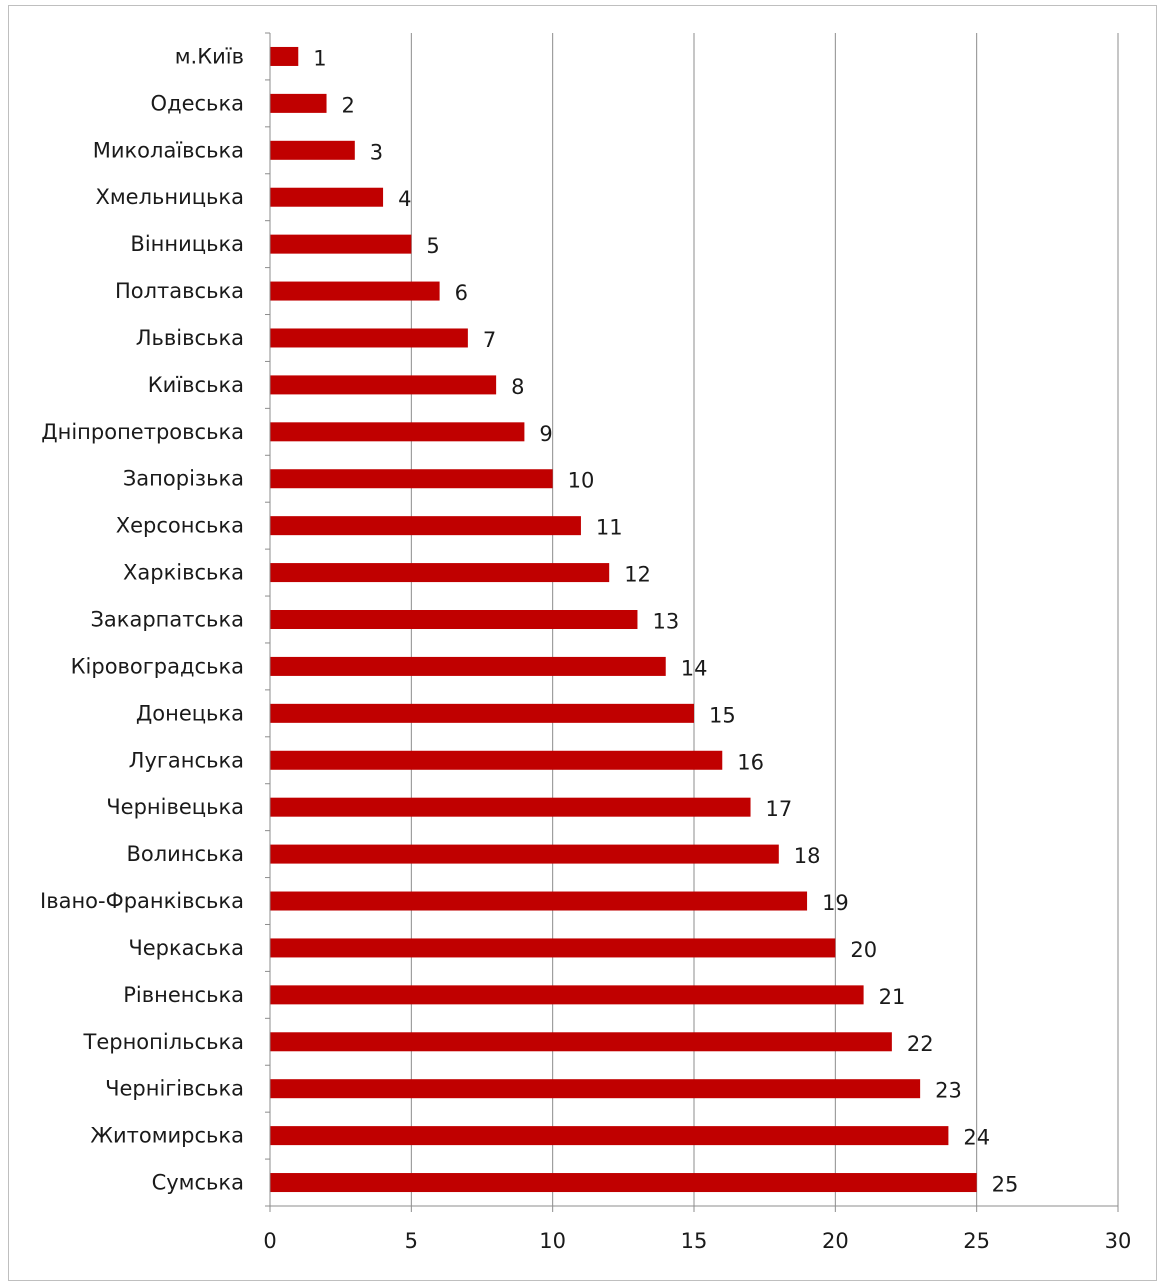 This screenshot has width=1159, height=1285. Describe the element at coordinates (694, 668) in the screenshot. I see `data-label: 14` at that location.